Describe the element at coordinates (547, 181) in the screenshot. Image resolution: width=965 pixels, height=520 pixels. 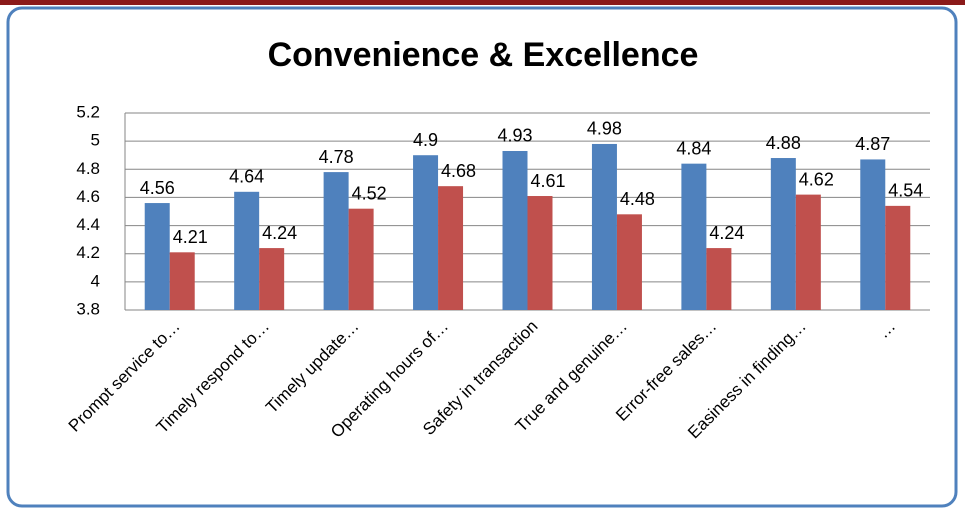
I see `data-label: 4.61` at that location.